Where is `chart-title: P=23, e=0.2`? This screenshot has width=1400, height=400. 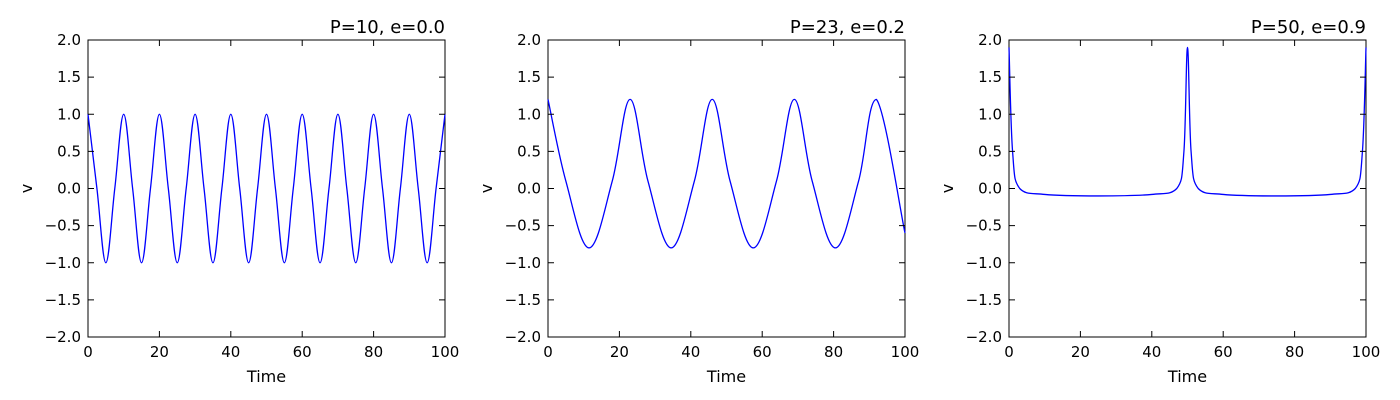 chart-title: P=23, e=0.2 is located at coordinates (847, 27).